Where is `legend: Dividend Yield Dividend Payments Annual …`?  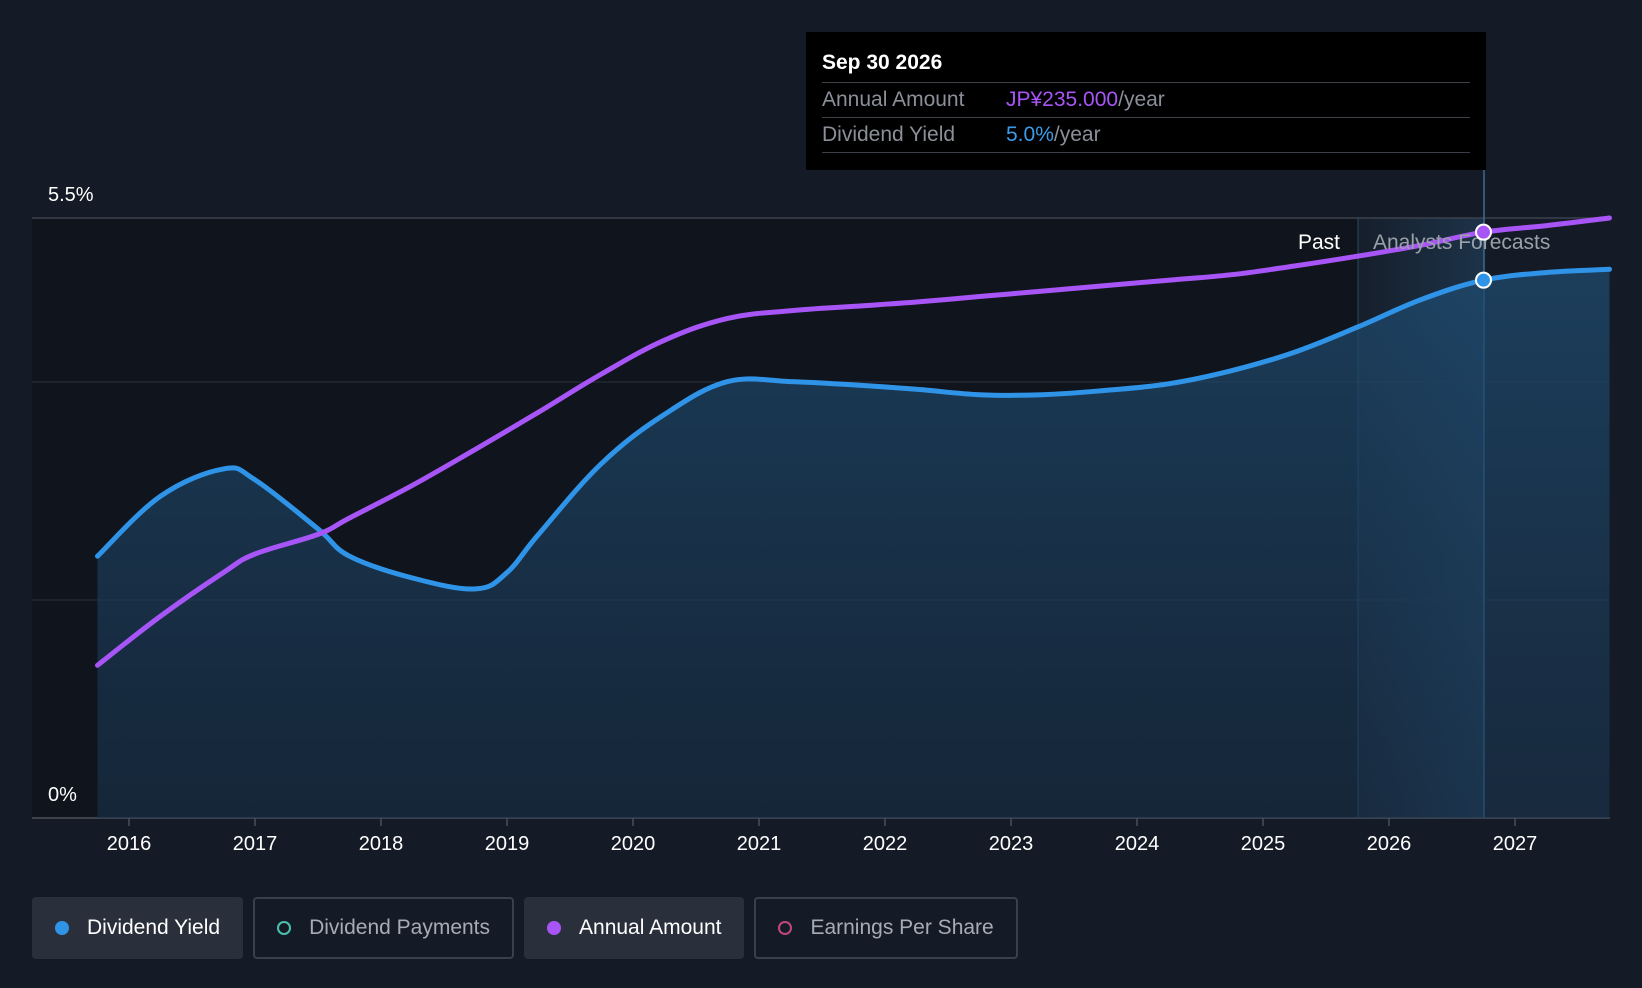 legend: Dividend Yield Dividend Payments Annual … is located at coordinates (530, 928).